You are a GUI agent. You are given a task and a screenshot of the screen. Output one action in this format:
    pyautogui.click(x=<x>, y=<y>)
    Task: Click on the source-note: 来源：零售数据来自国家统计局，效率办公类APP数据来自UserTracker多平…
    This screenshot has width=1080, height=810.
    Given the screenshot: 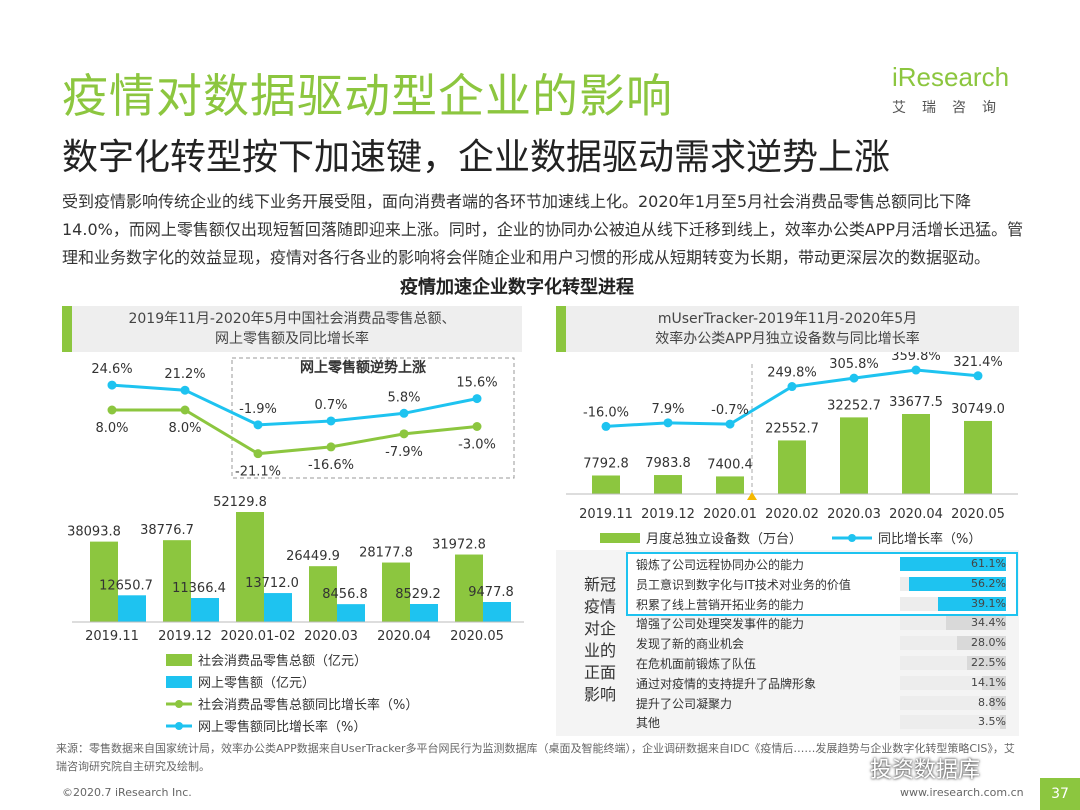 What is the action you would take?
    pyautogui.click(x=535, y=757)
    